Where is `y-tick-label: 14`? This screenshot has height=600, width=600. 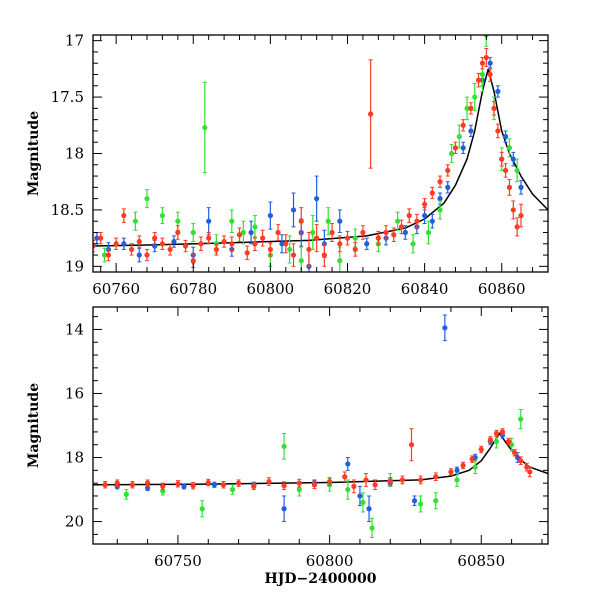
y-tick-label: 14 is located at coordinates (74, 329).